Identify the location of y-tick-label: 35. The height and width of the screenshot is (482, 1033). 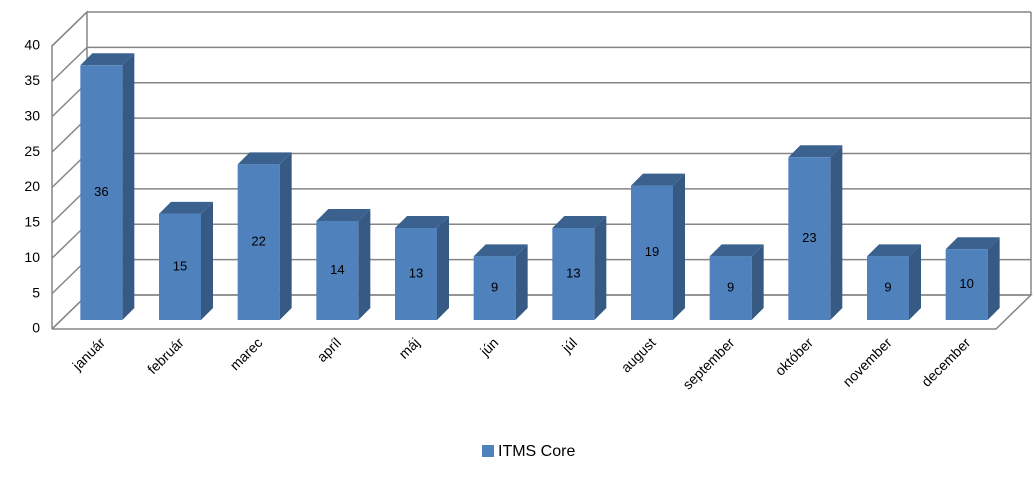
(32, 80).